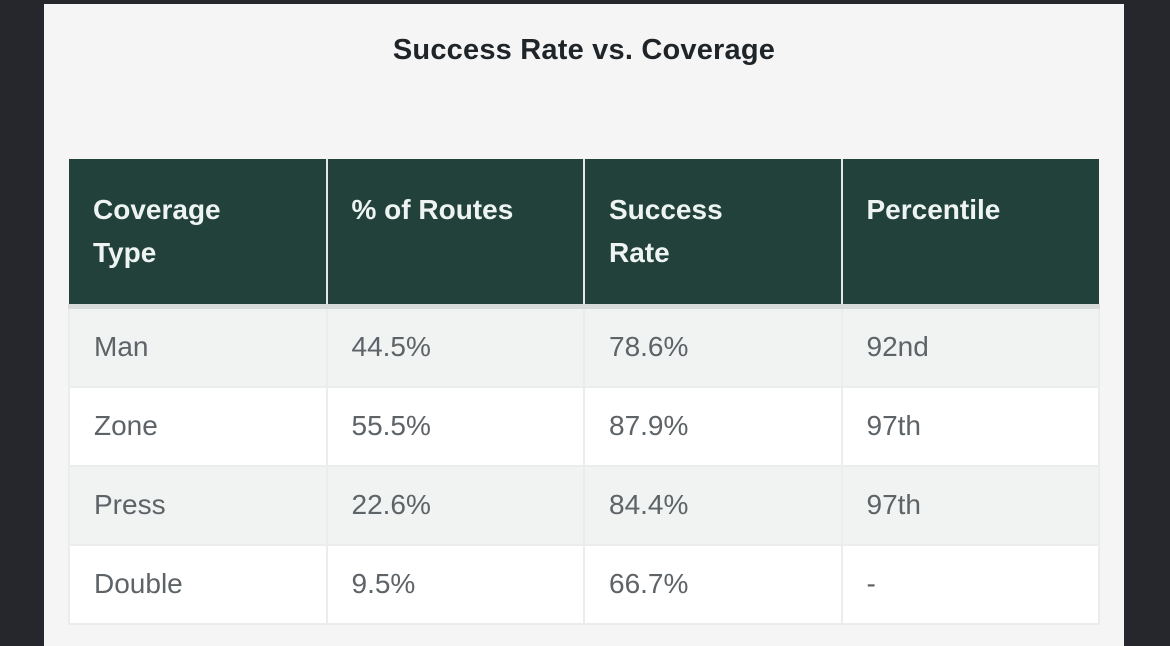 The height and width of the screenshot is (646, 1170). What do you see at coordinates (713, 426) in the screenshot?
I see `cell-success-rate: 87.9%` at bounding box center [713, 426].